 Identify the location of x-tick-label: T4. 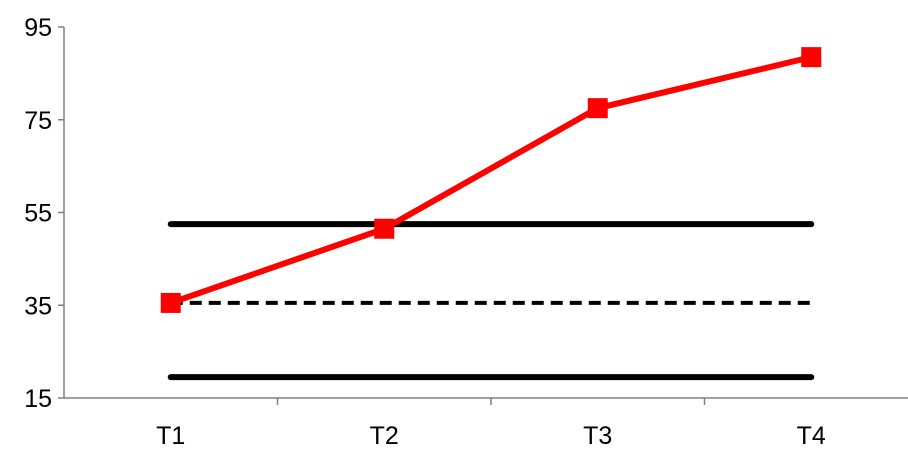
(811, 436).